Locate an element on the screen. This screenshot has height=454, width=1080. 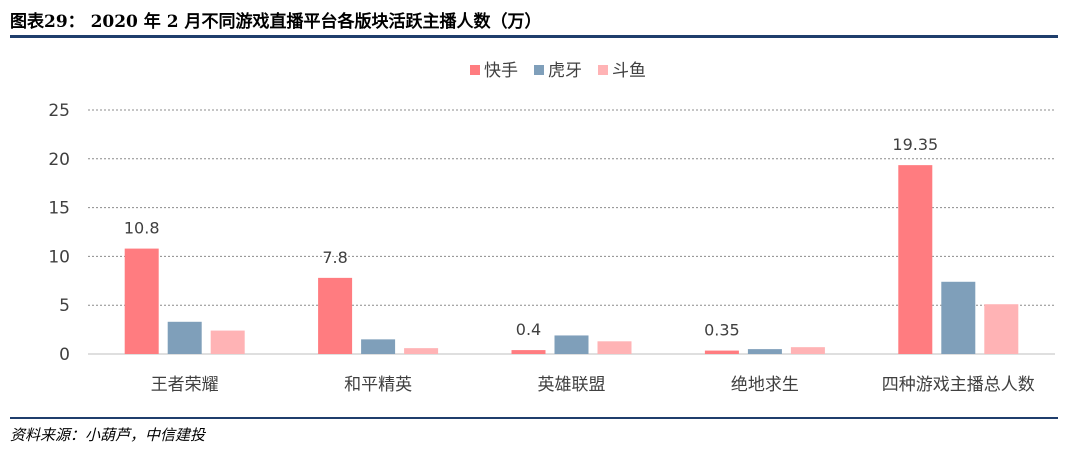
bar-快手-3 is located at coordinates (721, 352).